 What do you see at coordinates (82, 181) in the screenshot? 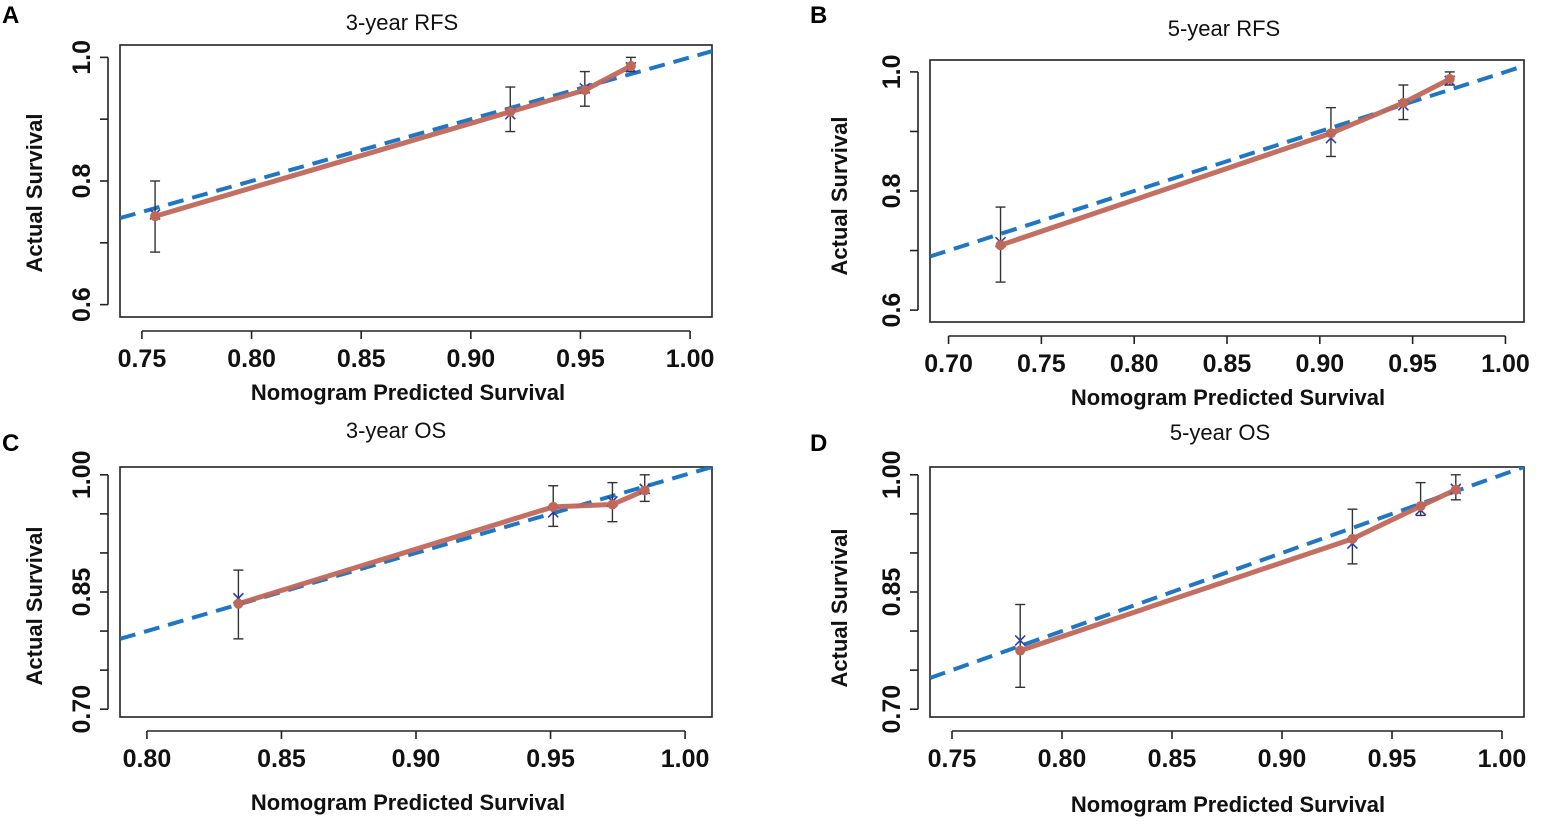
I see `y-tick-label-a: 0.8` at bounding box center [82, 181].